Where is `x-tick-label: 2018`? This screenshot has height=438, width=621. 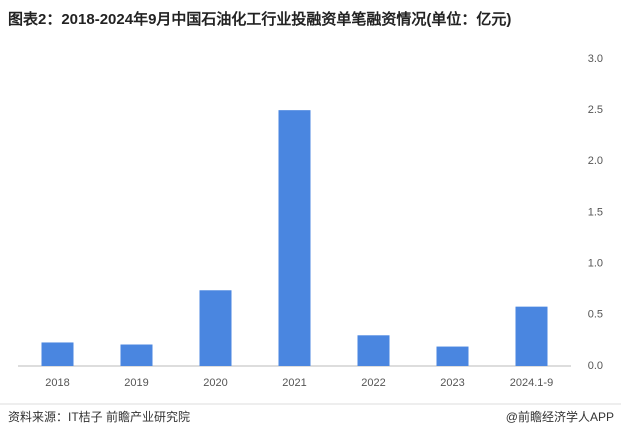 x-tick-label: 2018 is located at coordinates (57, 383).